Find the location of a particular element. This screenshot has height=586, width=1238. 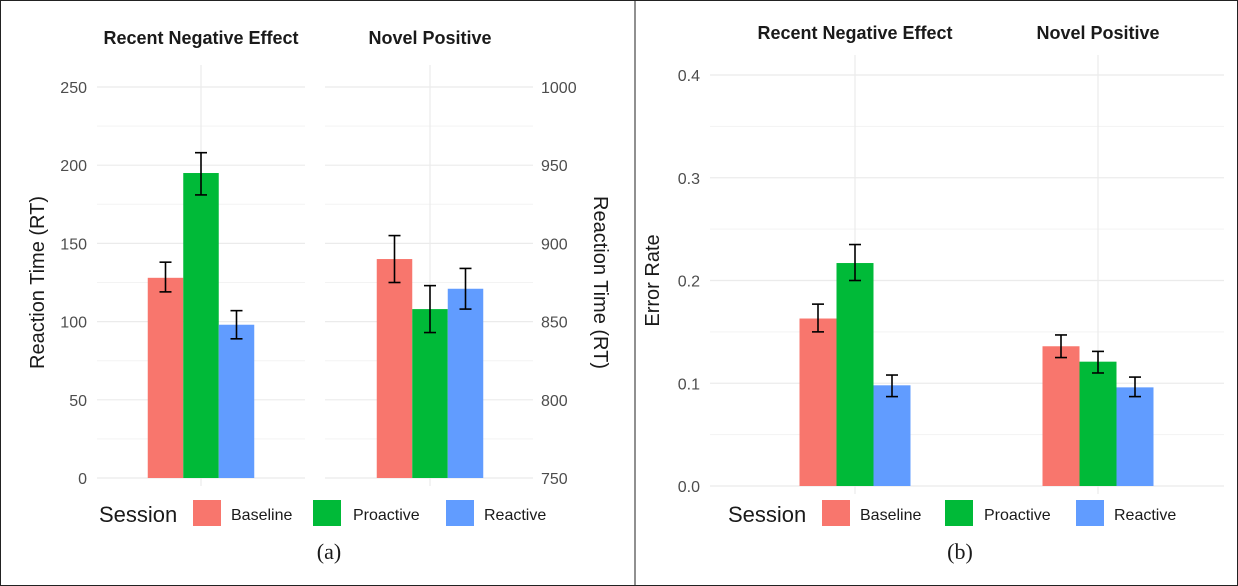

panel-b-left-axis-title: Error Rate is located at coordinates (653, 280).